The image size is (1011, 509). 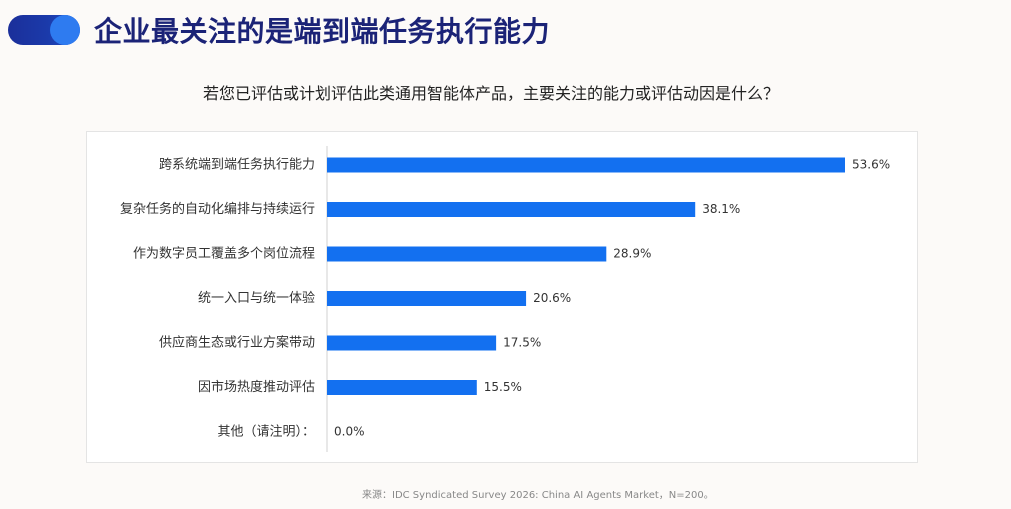 I want to click on category-label: 跨系统端到端任务执行能力, so click(x=237, y=165).